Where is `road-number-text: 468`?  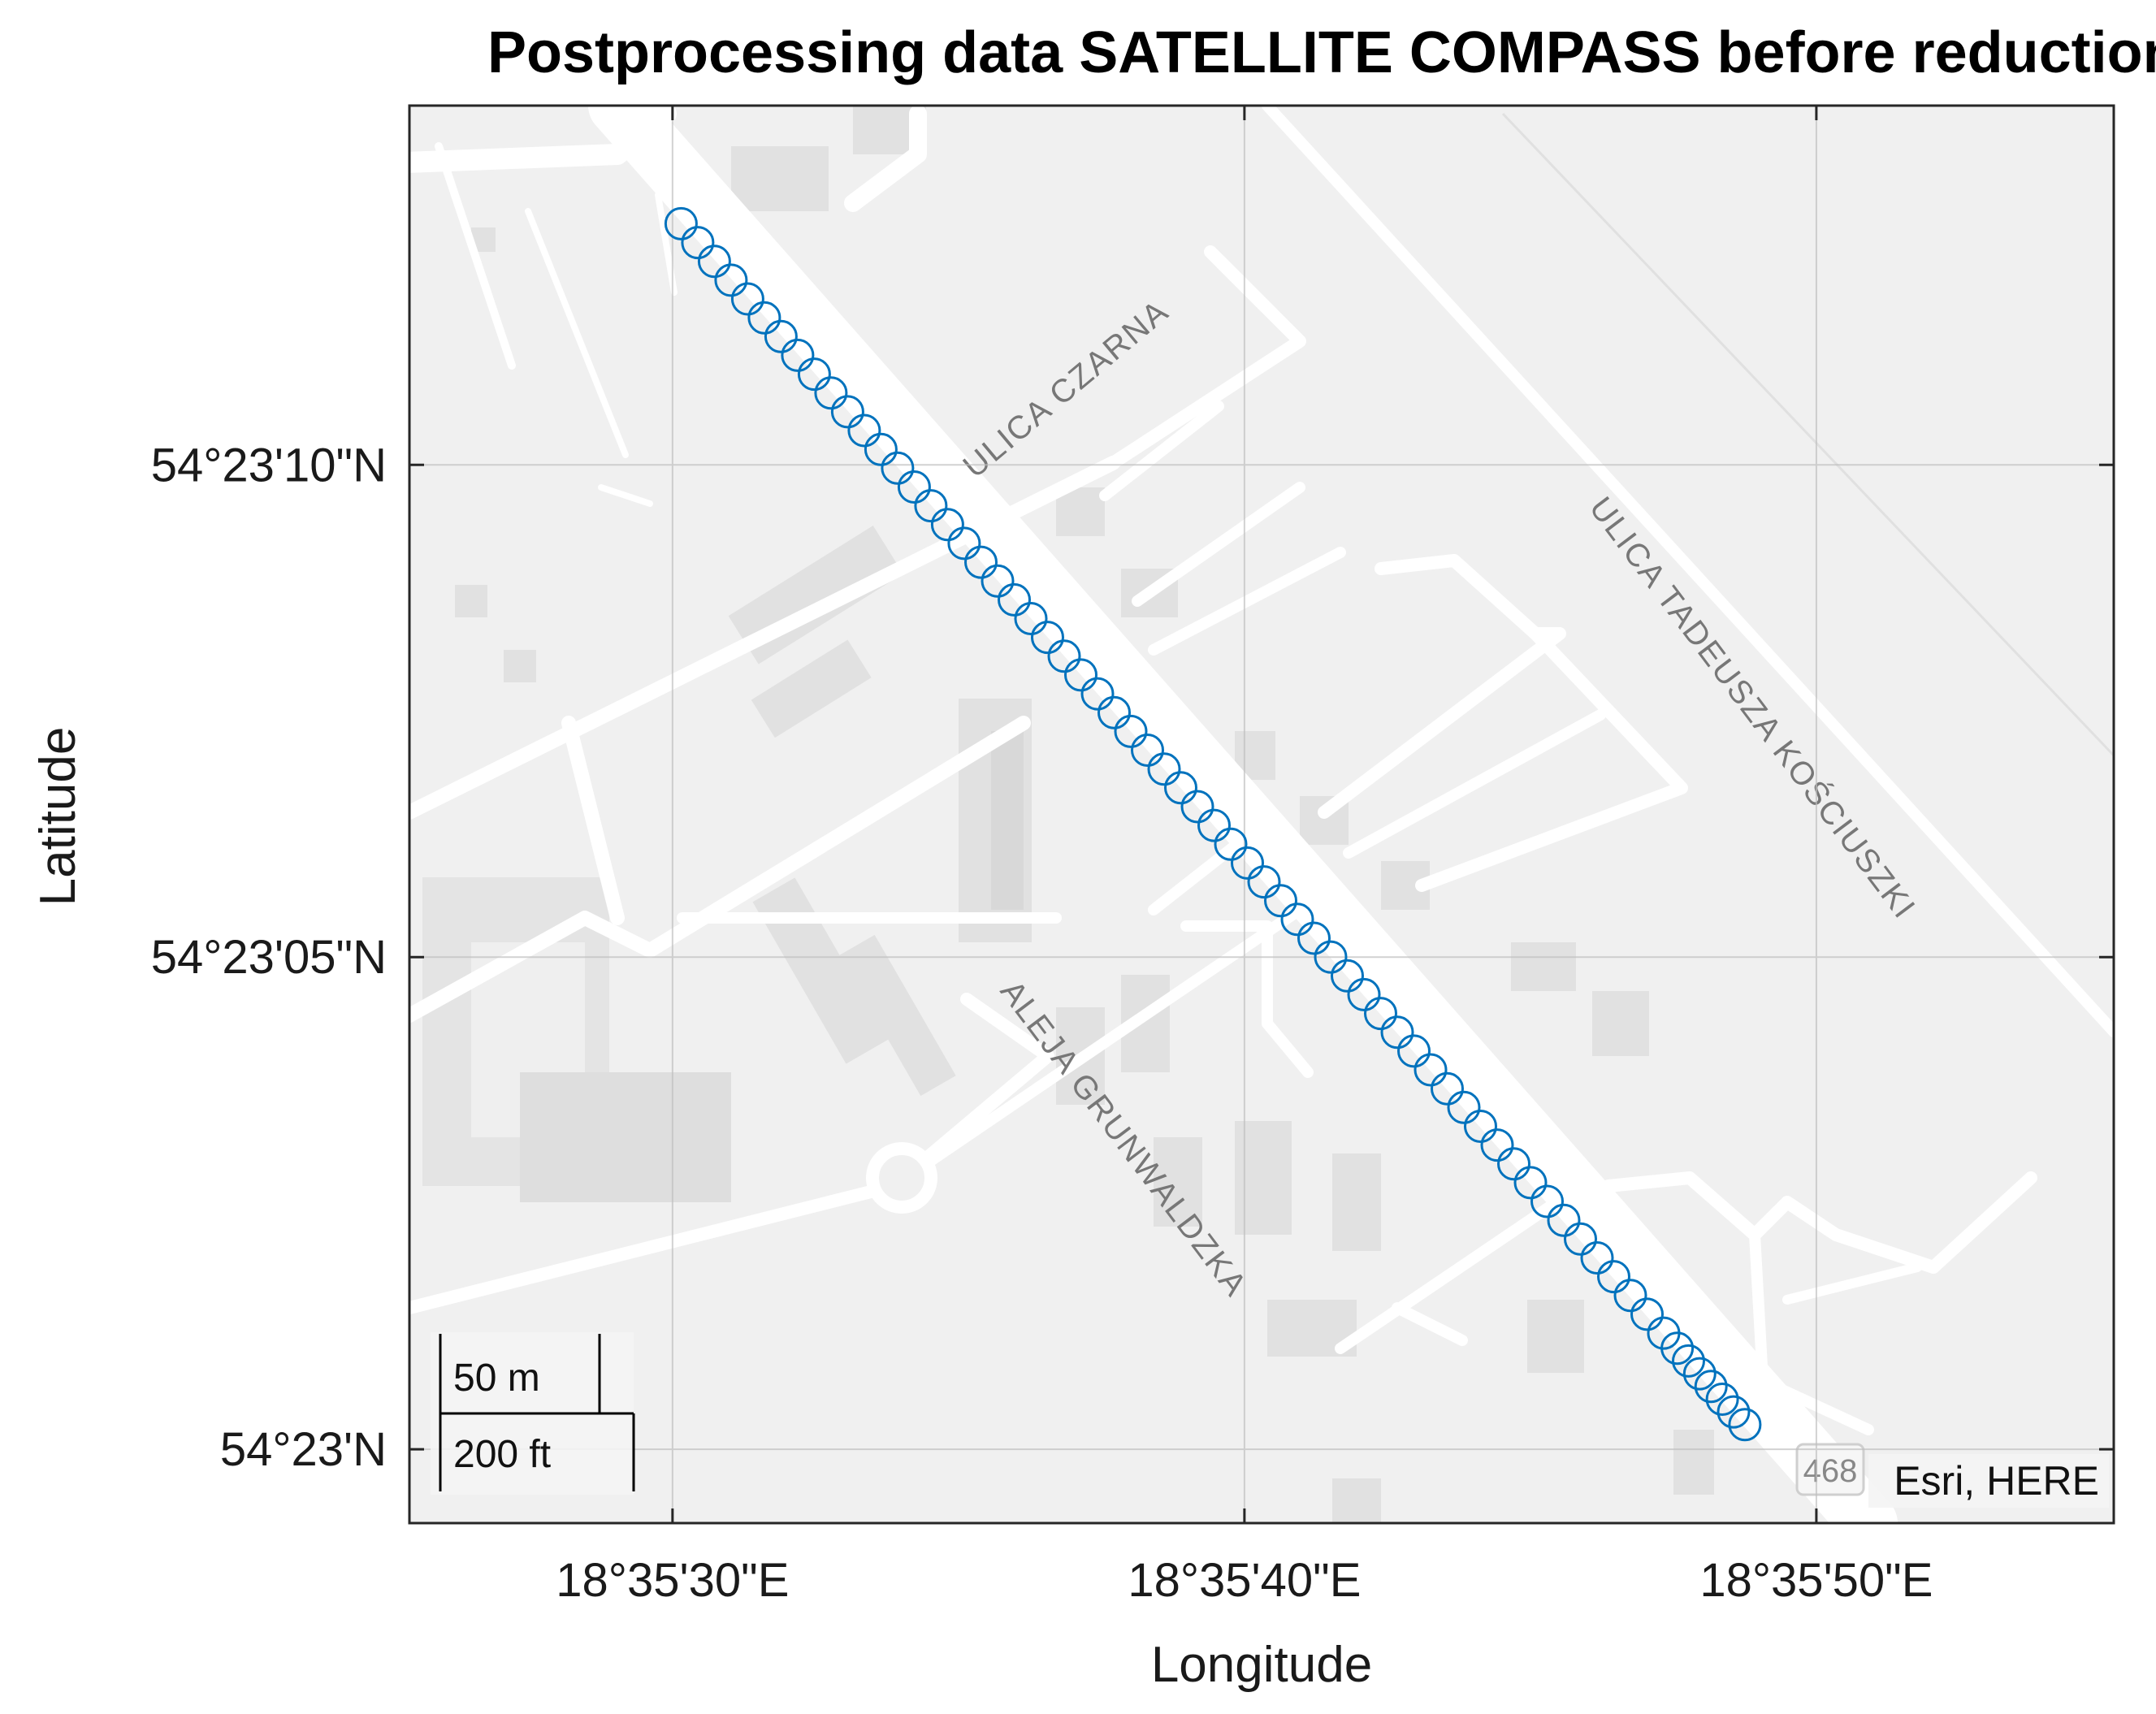
road-number-text: 468 is located at coordinates (1830, 1471).